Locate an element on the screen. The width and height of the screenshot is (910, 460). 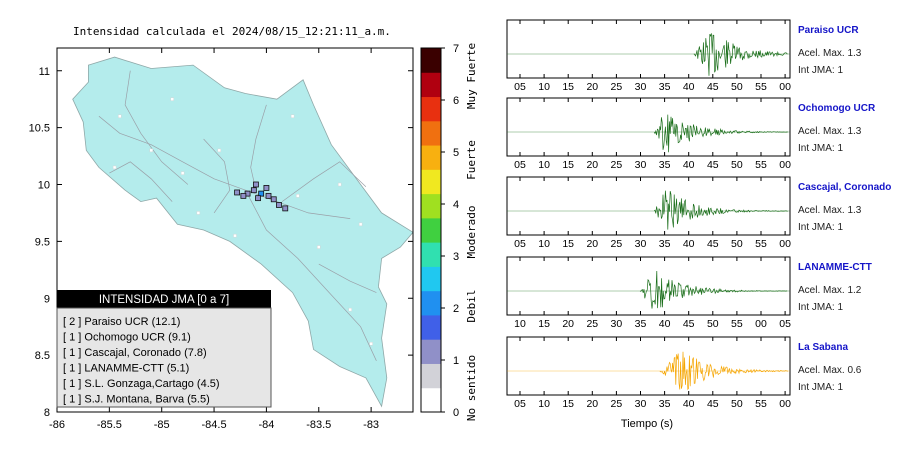
legend-item: [ 1 ] Cascajal, Coronado (7.8) is located at coordinates (135, 353).